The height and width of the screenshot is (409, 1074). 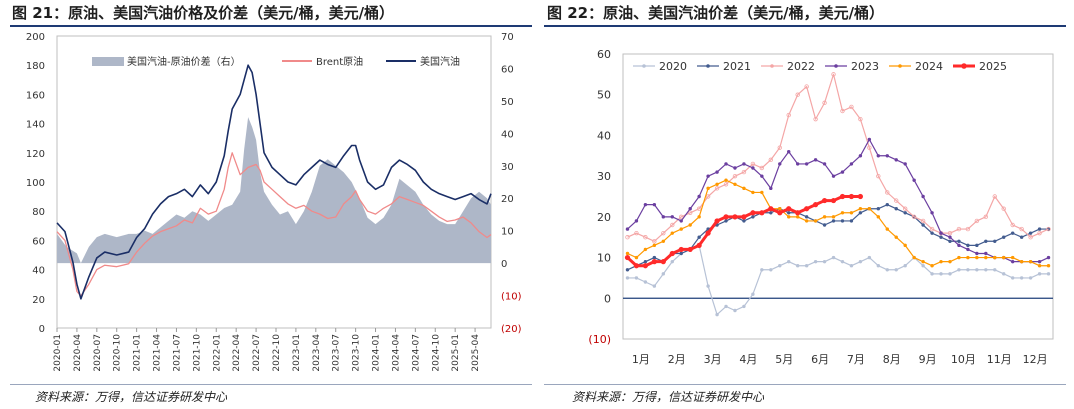 I want to click on x-tick-label: 2022-04, so click(x=237, y=353).